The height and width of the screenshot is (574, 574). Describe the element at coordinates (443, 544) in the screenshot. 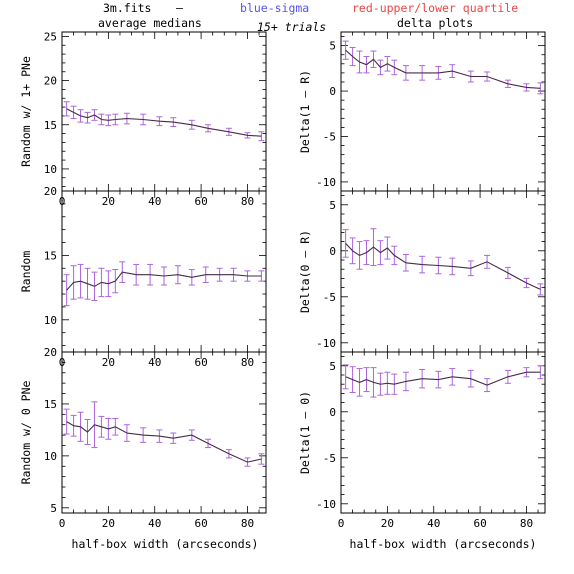

I see `x-axis-title-right: half-box width (arcseconds)` at that location.